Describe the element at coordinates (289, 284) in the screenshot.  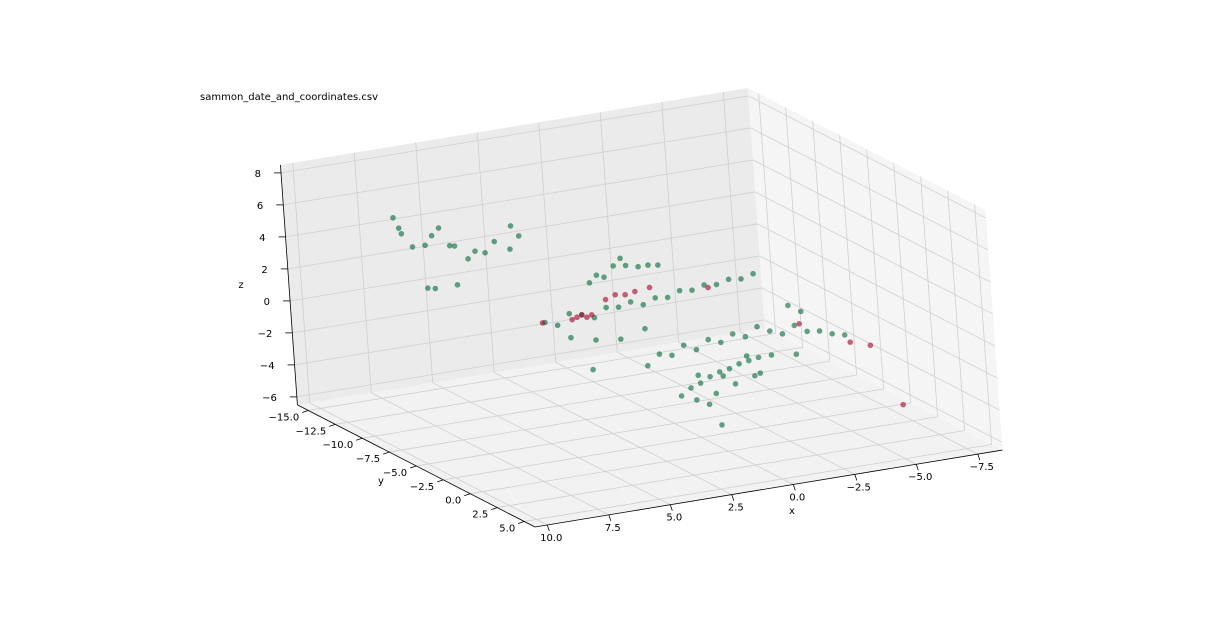
I see `z-axis-line` at that location.